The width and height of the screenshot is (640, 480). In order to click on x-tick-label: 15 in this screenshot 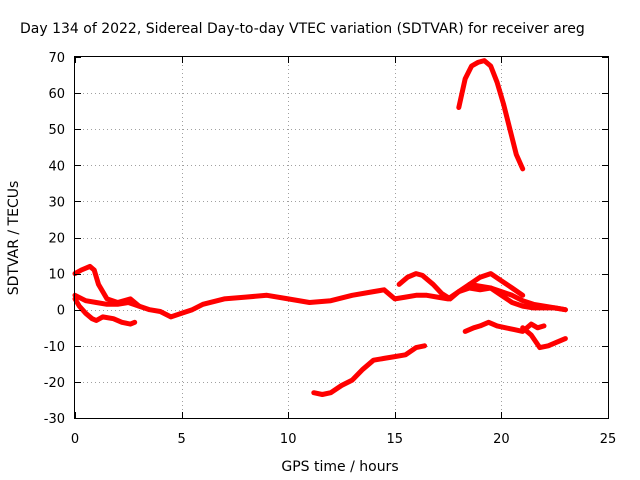, I will do `click(395, 439)`.